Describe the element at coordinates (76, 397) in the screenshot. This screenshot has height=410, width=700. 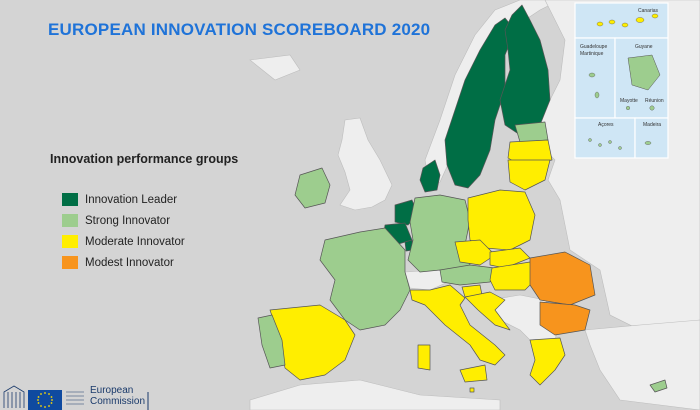
I see `european-commission-logo` at that location.